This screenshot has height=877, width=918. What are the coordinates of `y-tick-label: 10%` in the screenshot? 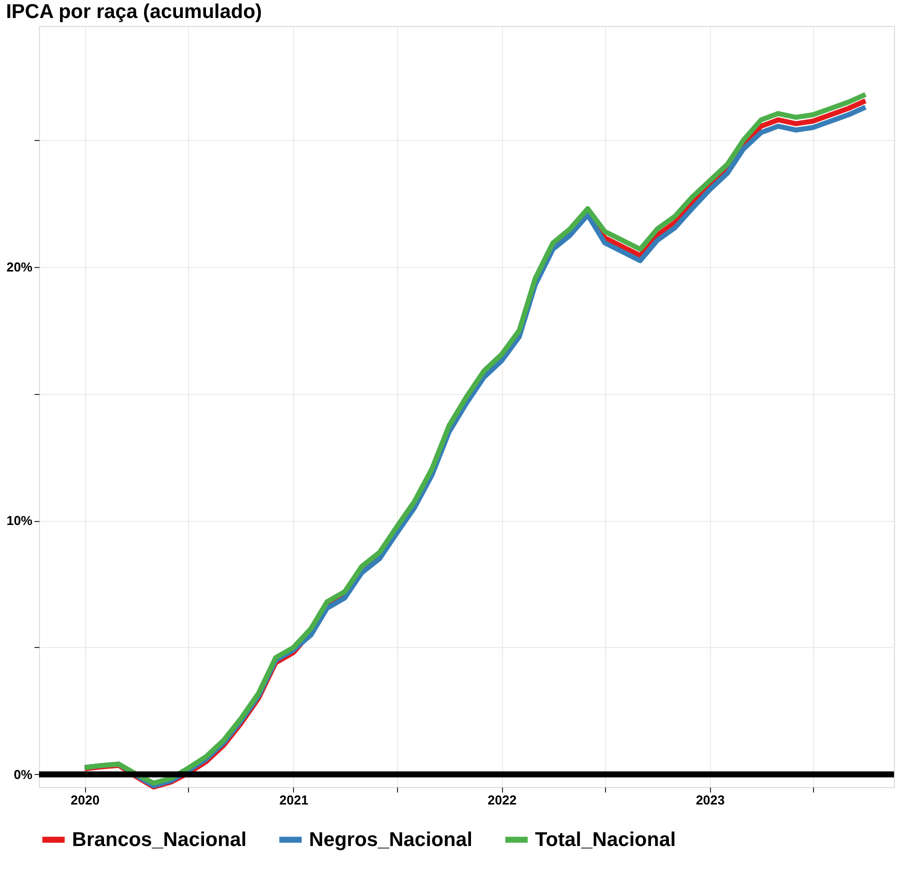 It's located at (19, 520).